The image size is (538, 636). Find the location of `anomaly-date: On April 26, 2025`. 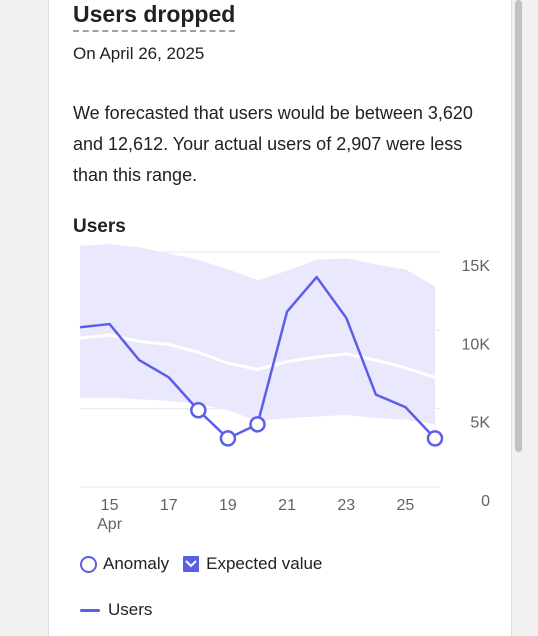

anomaly-date: On April 26, 2025 is located at coordinates (139, 53).